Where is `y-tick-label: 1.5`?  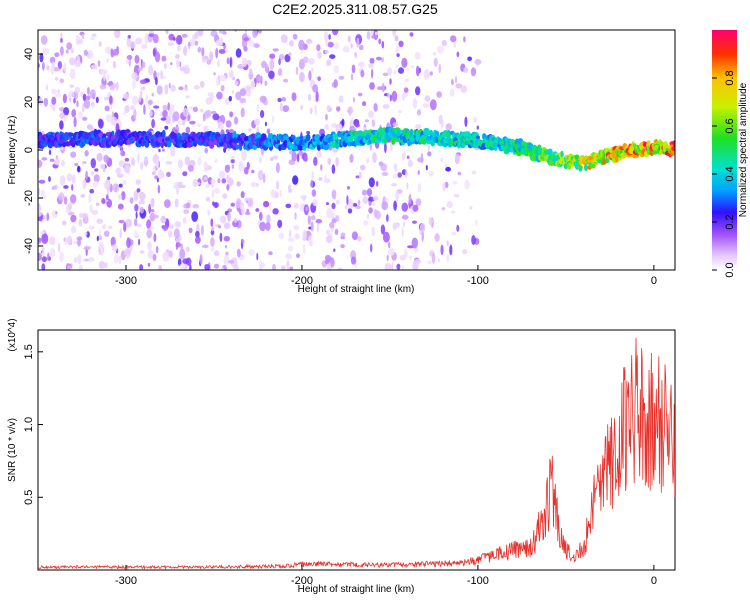 y-tick-label: 1.5 is located at coordinates (29, 351).